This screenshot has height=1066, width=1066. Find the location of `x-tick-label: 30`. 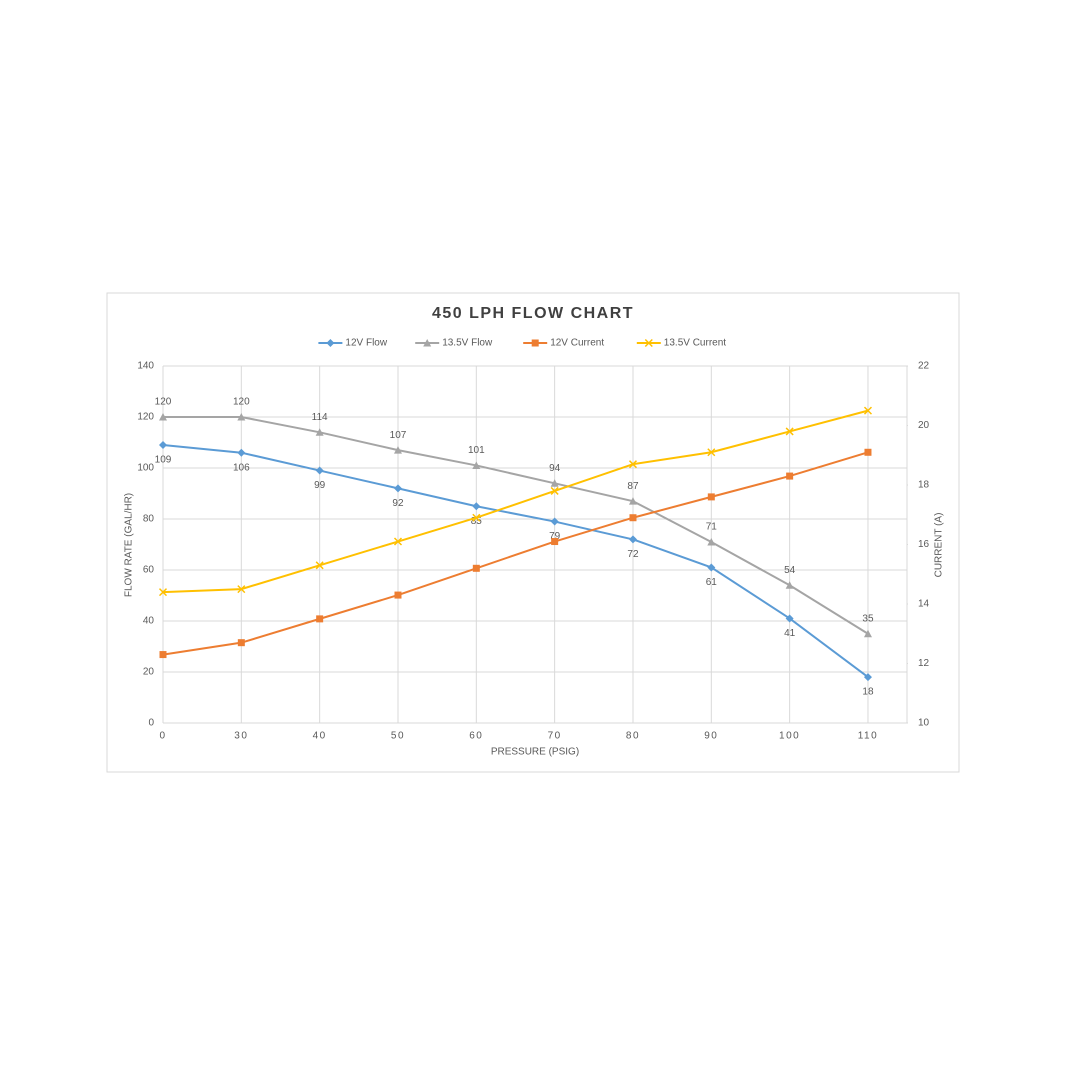

x-tick-label: 30 is located at coordinates (241, 736).